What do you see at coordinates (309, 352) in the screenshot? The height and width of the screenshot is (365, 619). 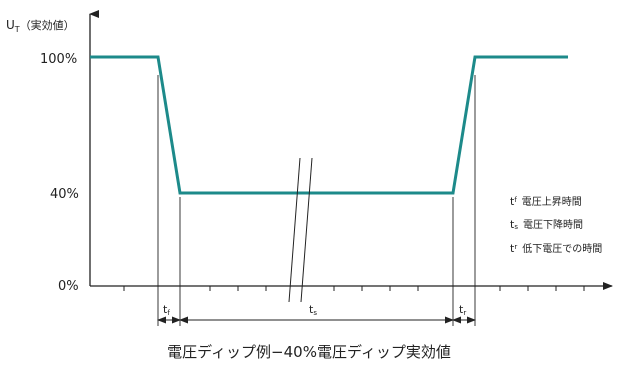 I see `figure-caption: 電圧ディップ例−40%電圧ディップ実効値` at bounding box center [309, 352].